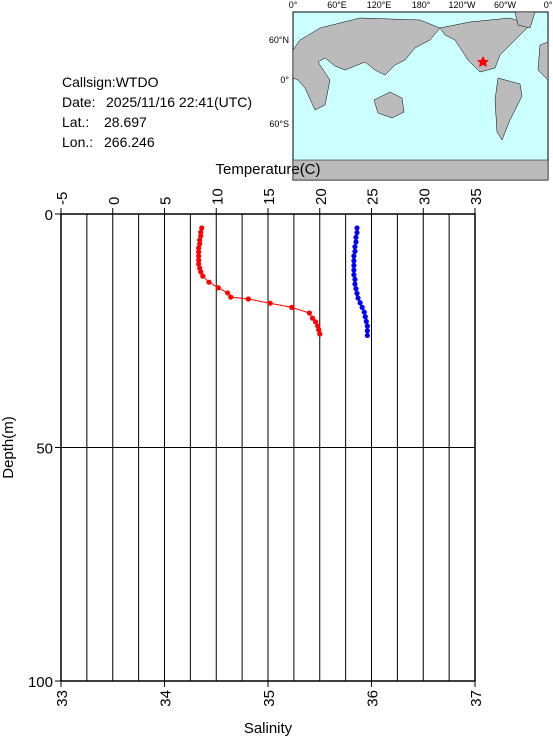  What do you see at coordinates (462, 5) in the screenshot?
I see `map-lon-label: 120°W` at bounding box center [462, 5].